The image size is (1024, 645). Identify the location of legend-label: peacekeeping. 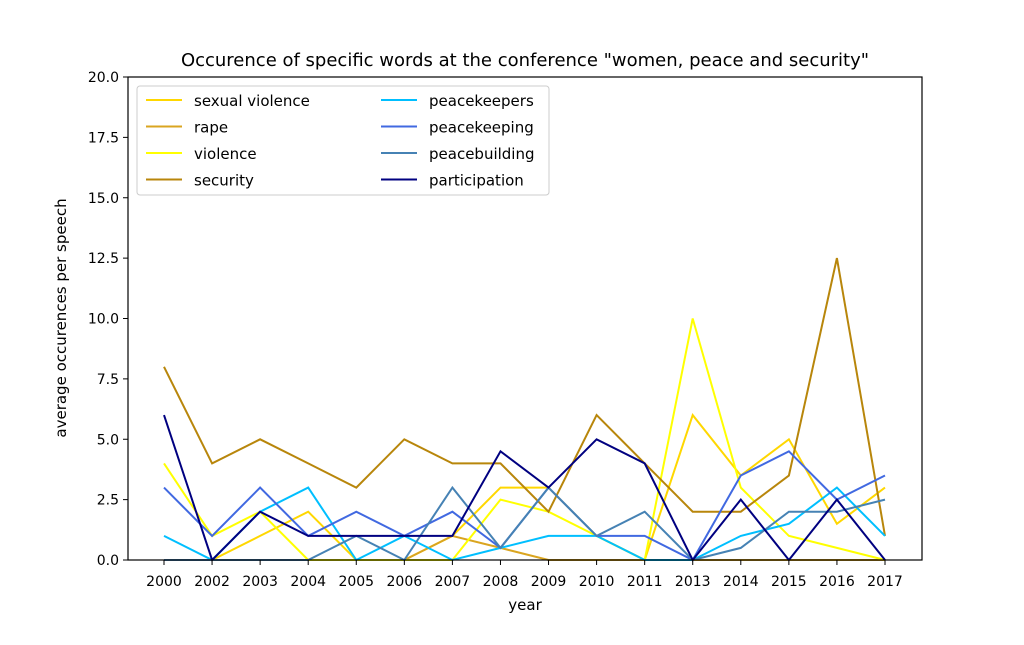
(481, 128).